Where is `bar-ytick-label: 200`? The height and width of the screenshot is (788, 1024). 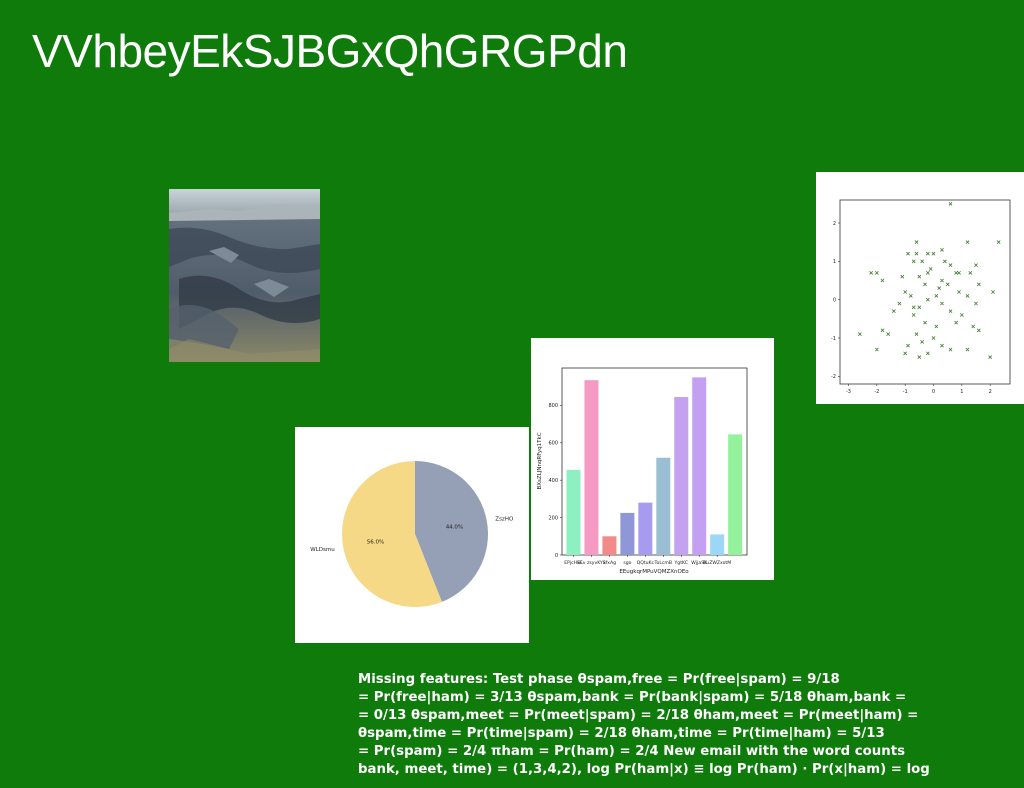 bar-ytick-label: 200 is located at coordinates (553, 518).